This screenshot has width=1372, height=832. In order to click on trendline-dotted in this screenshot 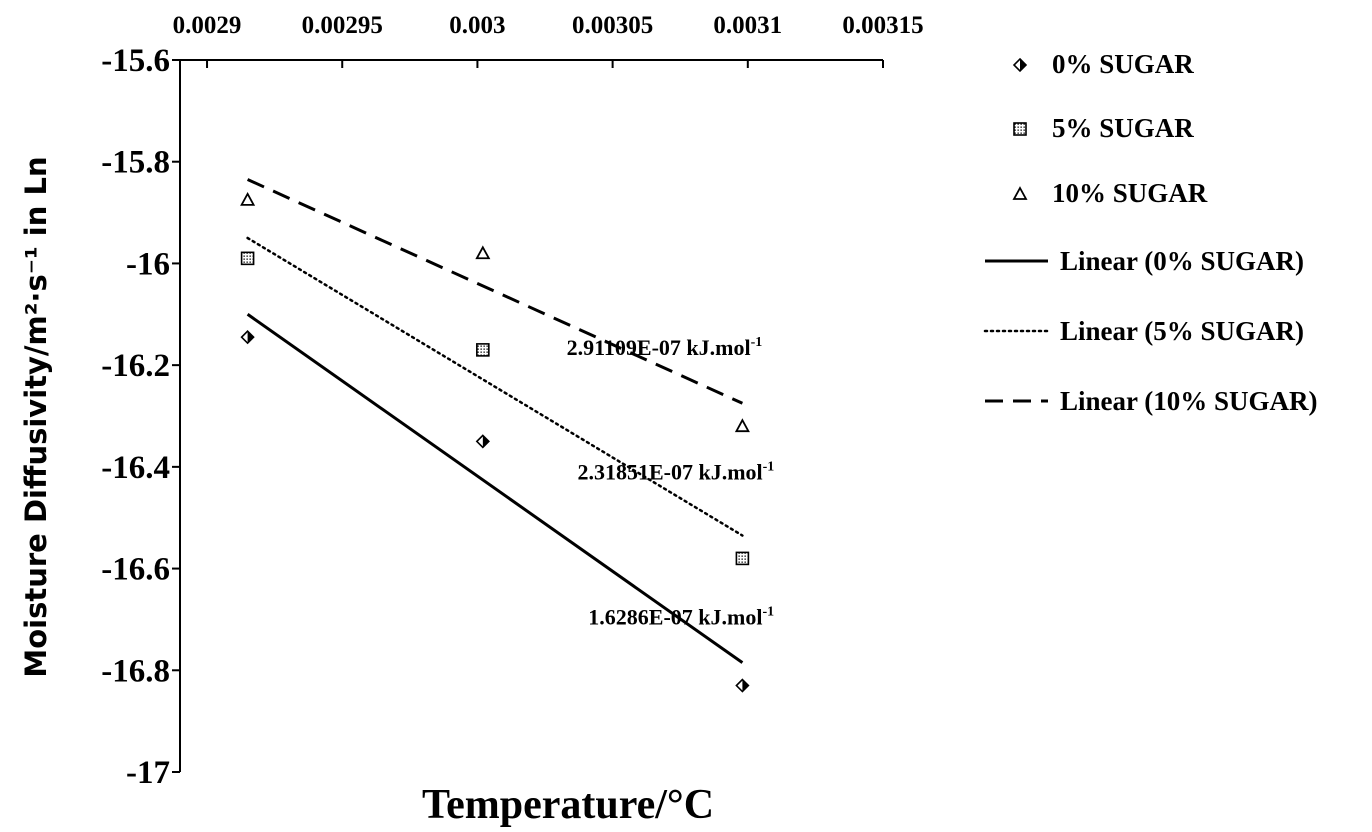, I will do `click(495, 386)`.